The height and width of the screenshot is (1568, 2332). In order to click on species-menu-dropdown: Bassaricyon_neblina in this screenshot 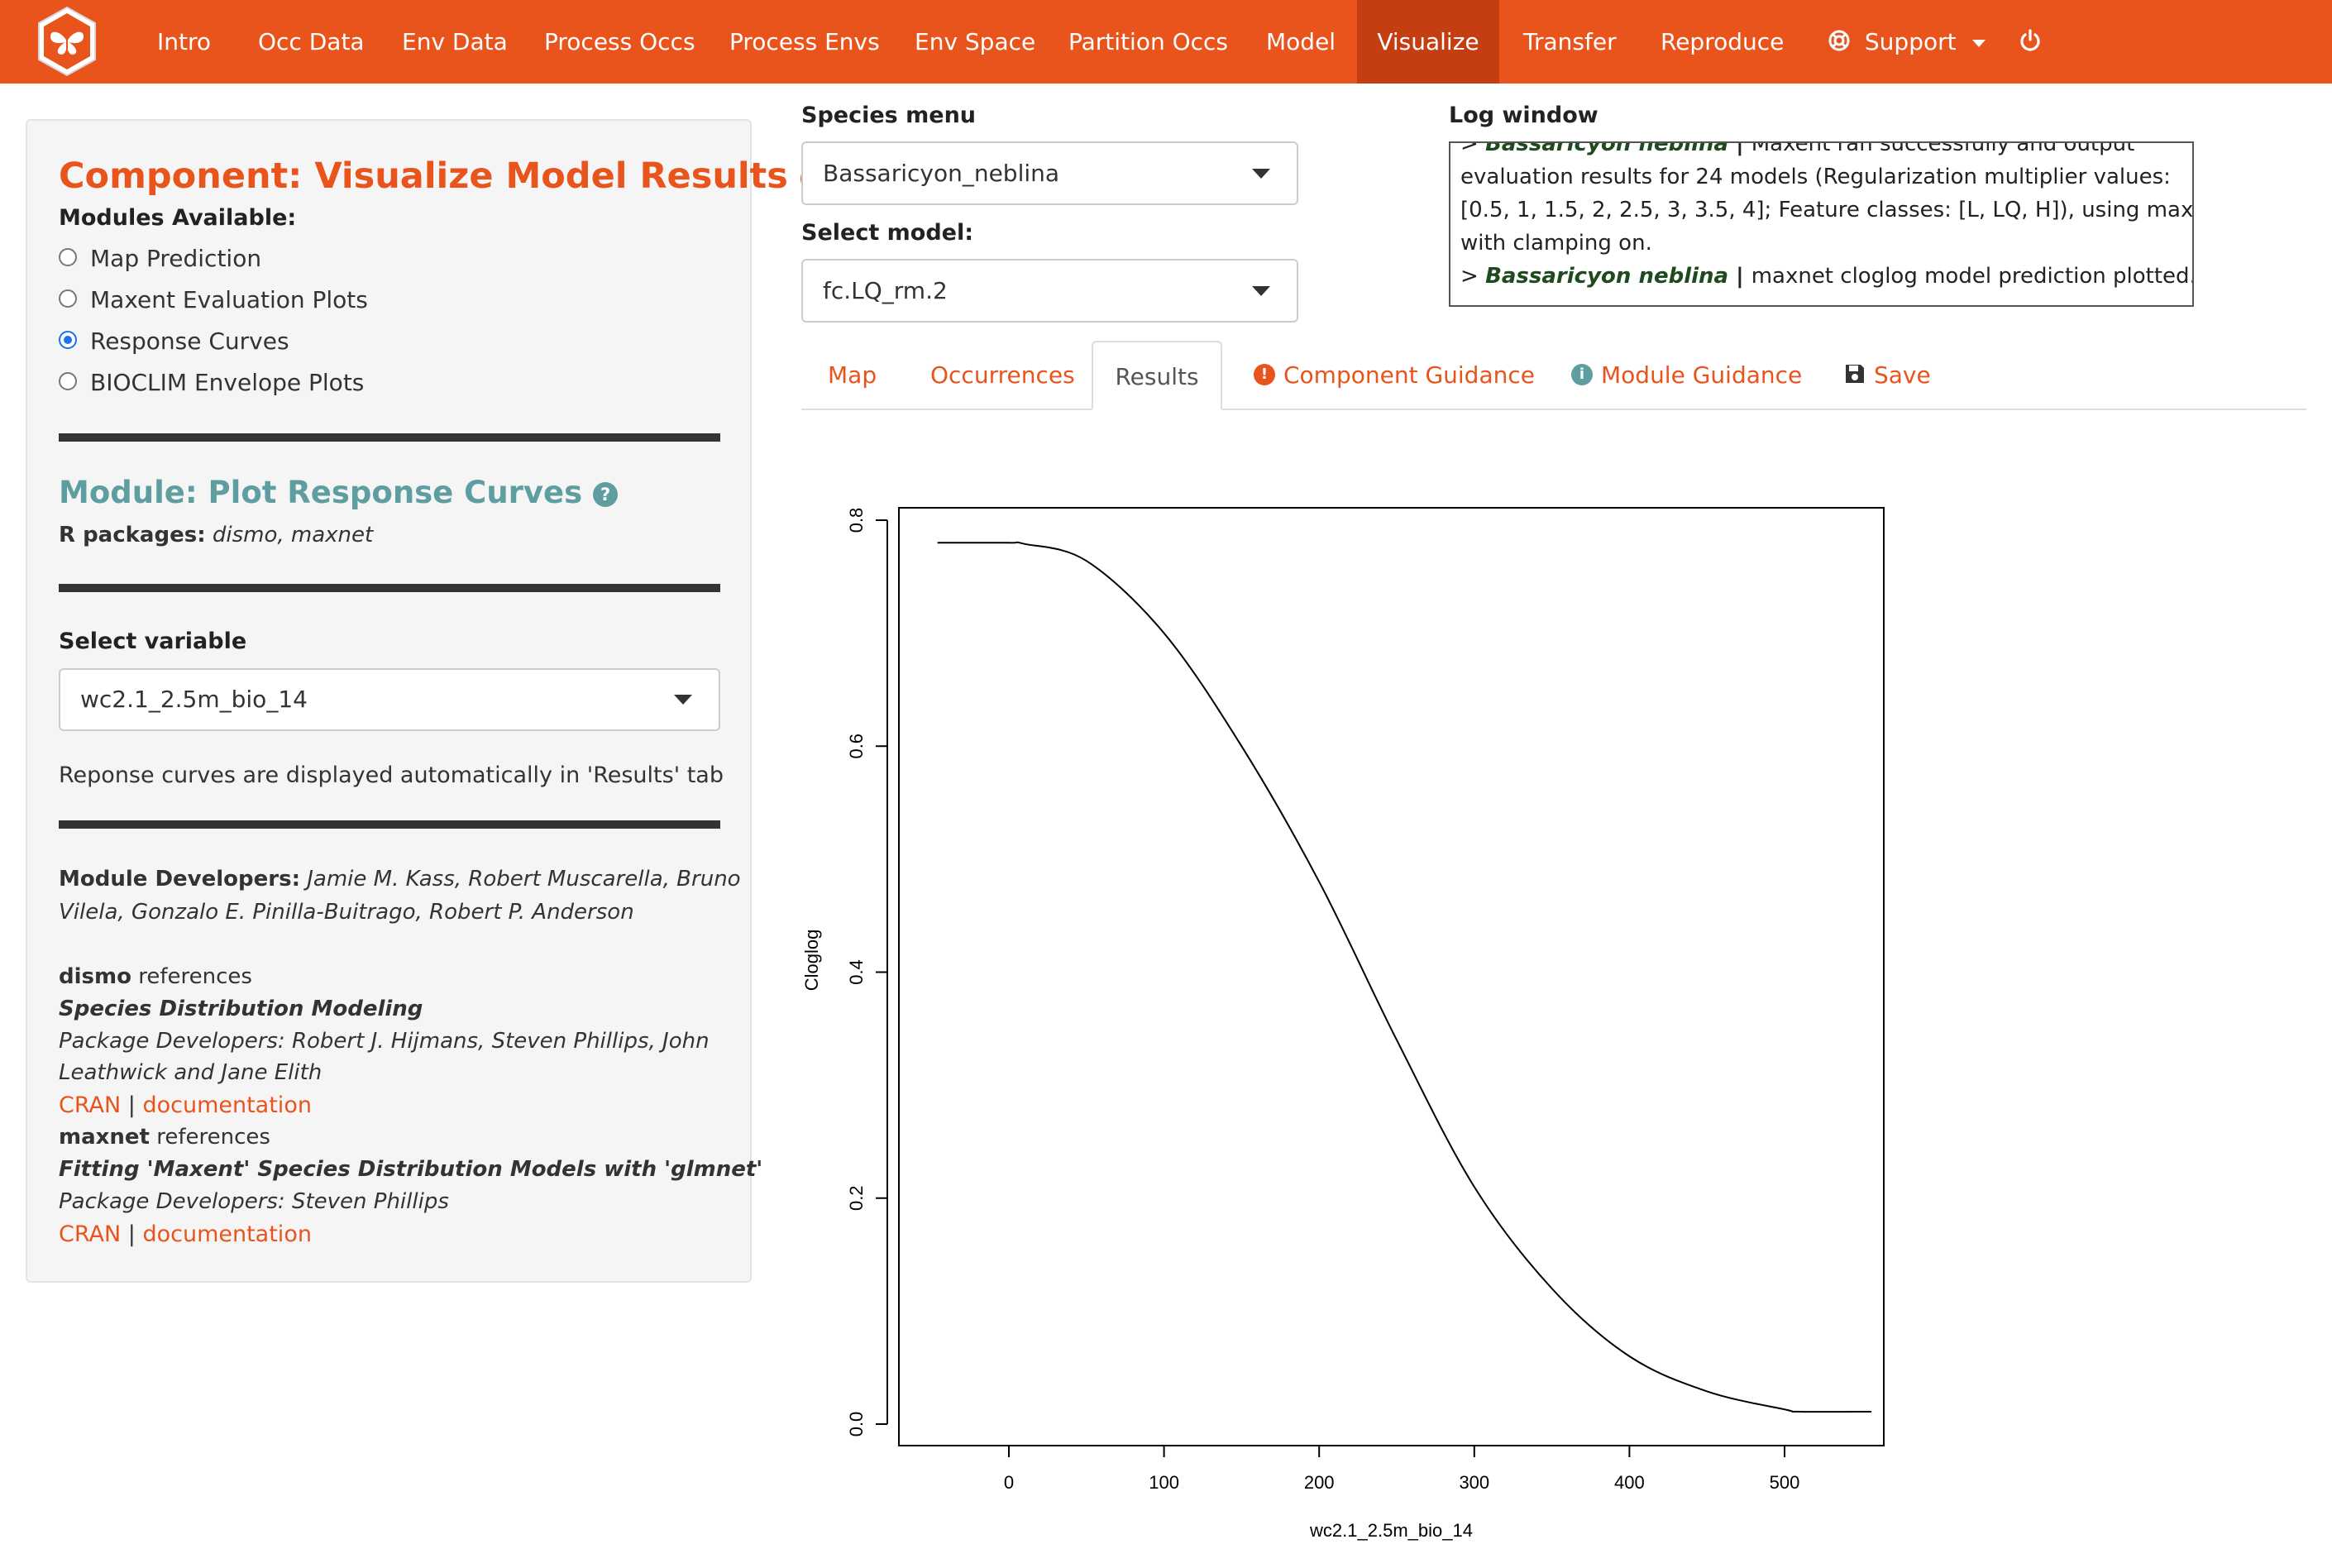, I will do `click(1050, 173)`.